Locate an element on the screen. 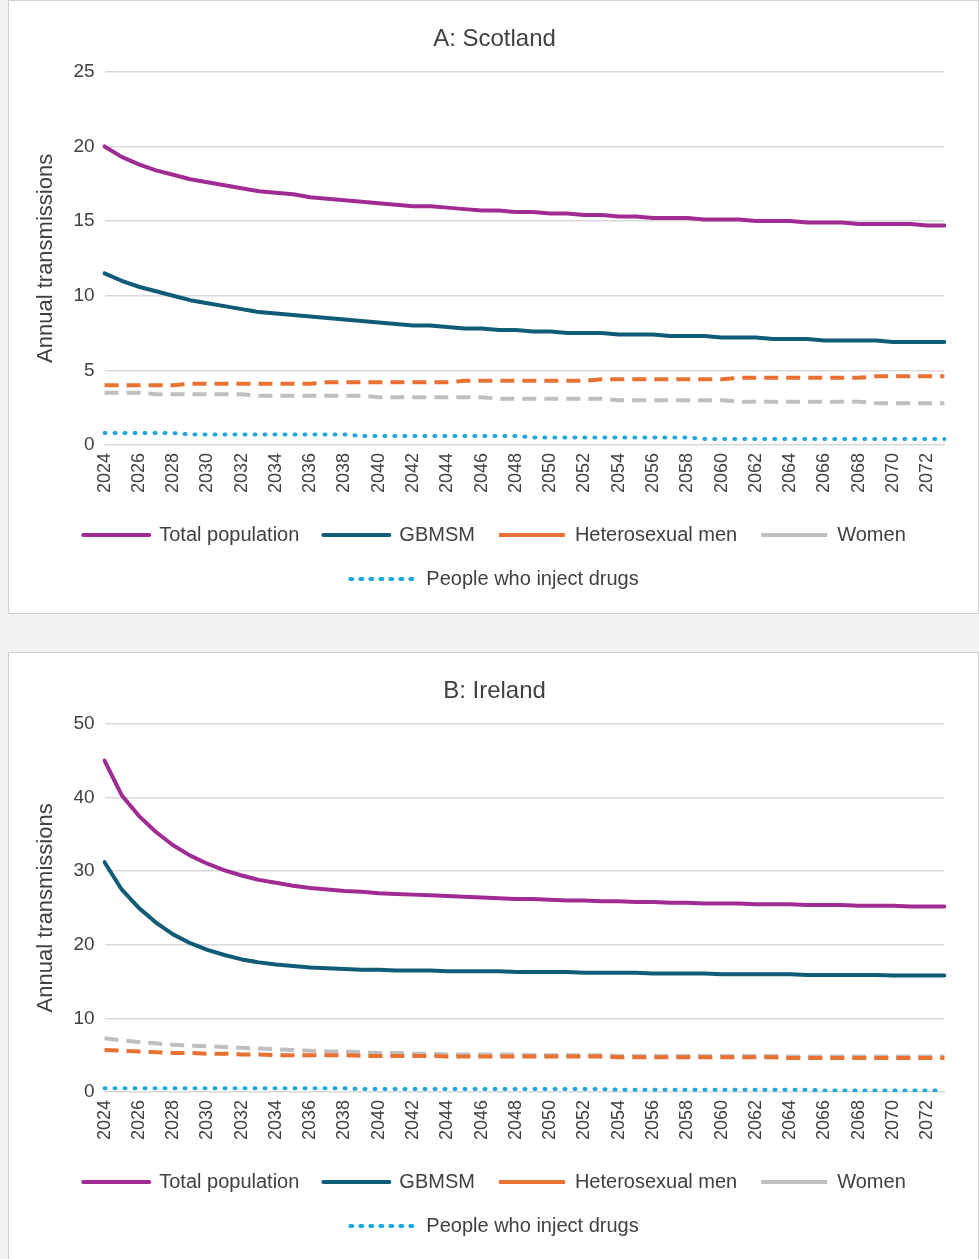 The image size is (979, 1259). chart-title: A: Scotland is located at coordinates (494, 38).